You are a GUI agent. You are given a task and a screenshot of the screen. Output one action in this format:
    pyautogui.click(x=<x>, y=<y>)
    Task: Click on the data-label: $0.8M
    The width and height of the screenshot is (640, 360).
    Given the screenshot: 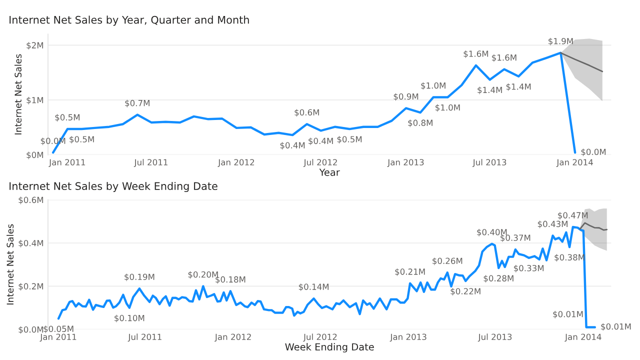 What is the action you would take?
    pyautogui.click(x=420, y=124)
    